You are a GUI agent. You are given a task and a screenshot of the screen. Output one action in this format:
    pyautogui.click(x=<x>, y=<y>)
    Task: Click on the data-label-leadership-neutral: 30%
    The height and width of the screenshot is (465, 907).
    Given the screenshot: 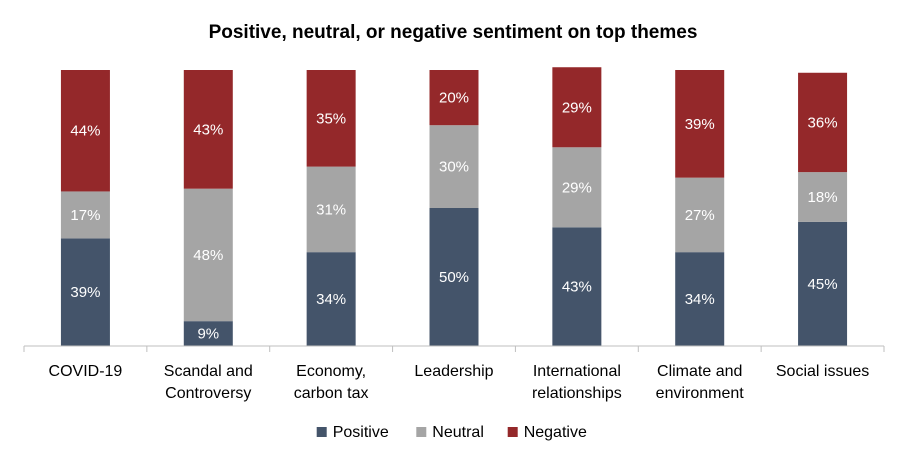 What is the action you would take?
    pyautogui.click(x=454, y=167)
    